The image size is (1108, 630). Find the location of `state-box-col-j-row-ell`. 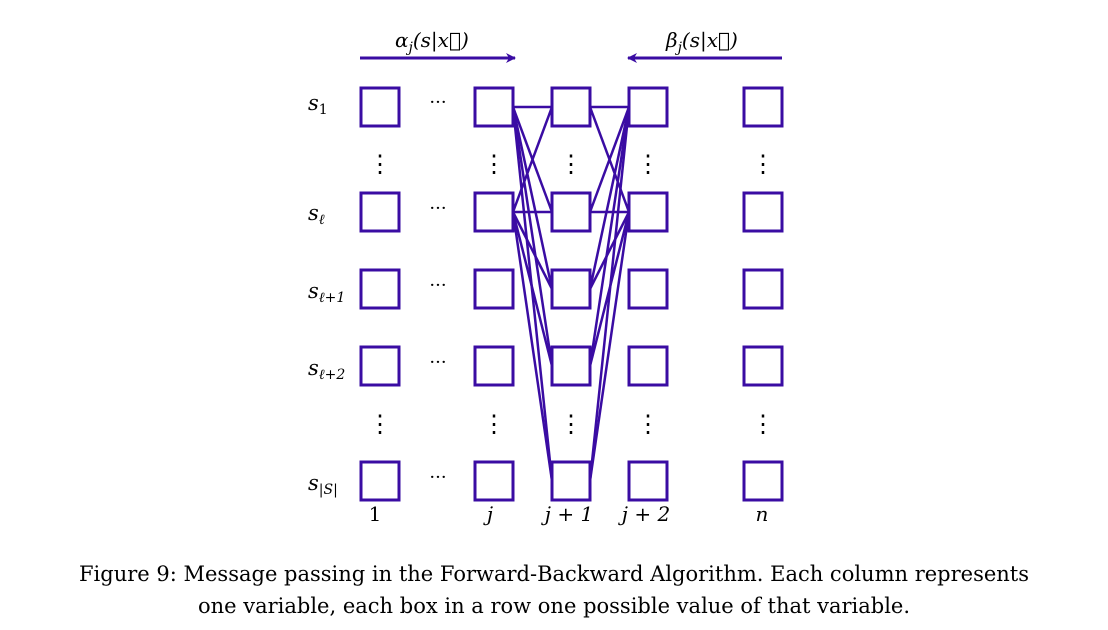

state-box-col-j-row-ell is located at coordinates (494, 212).